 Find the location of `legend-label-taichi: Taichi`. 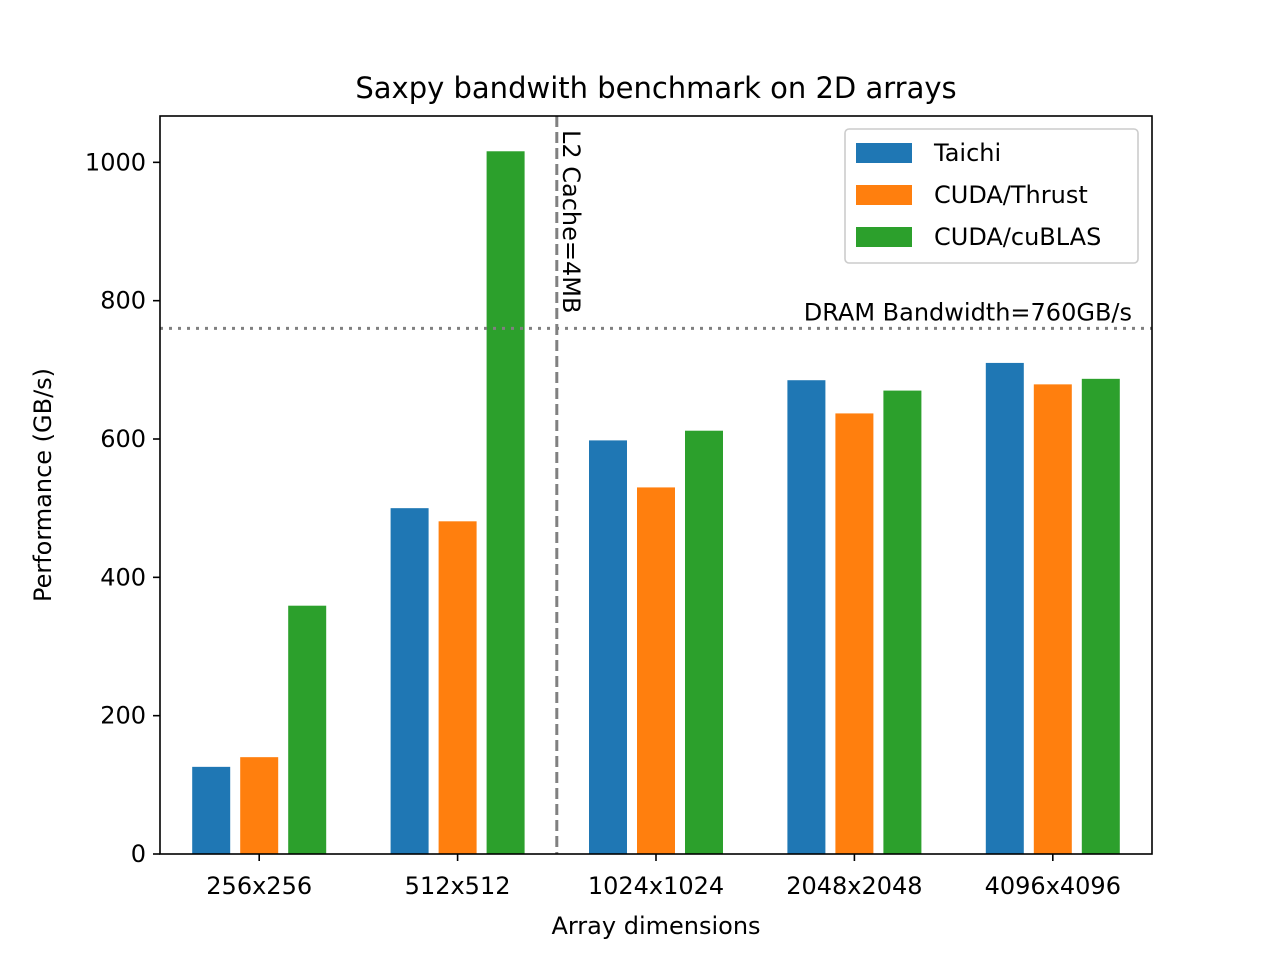

legend-label-taichi: Taichi is located at coordinates (967, 153).